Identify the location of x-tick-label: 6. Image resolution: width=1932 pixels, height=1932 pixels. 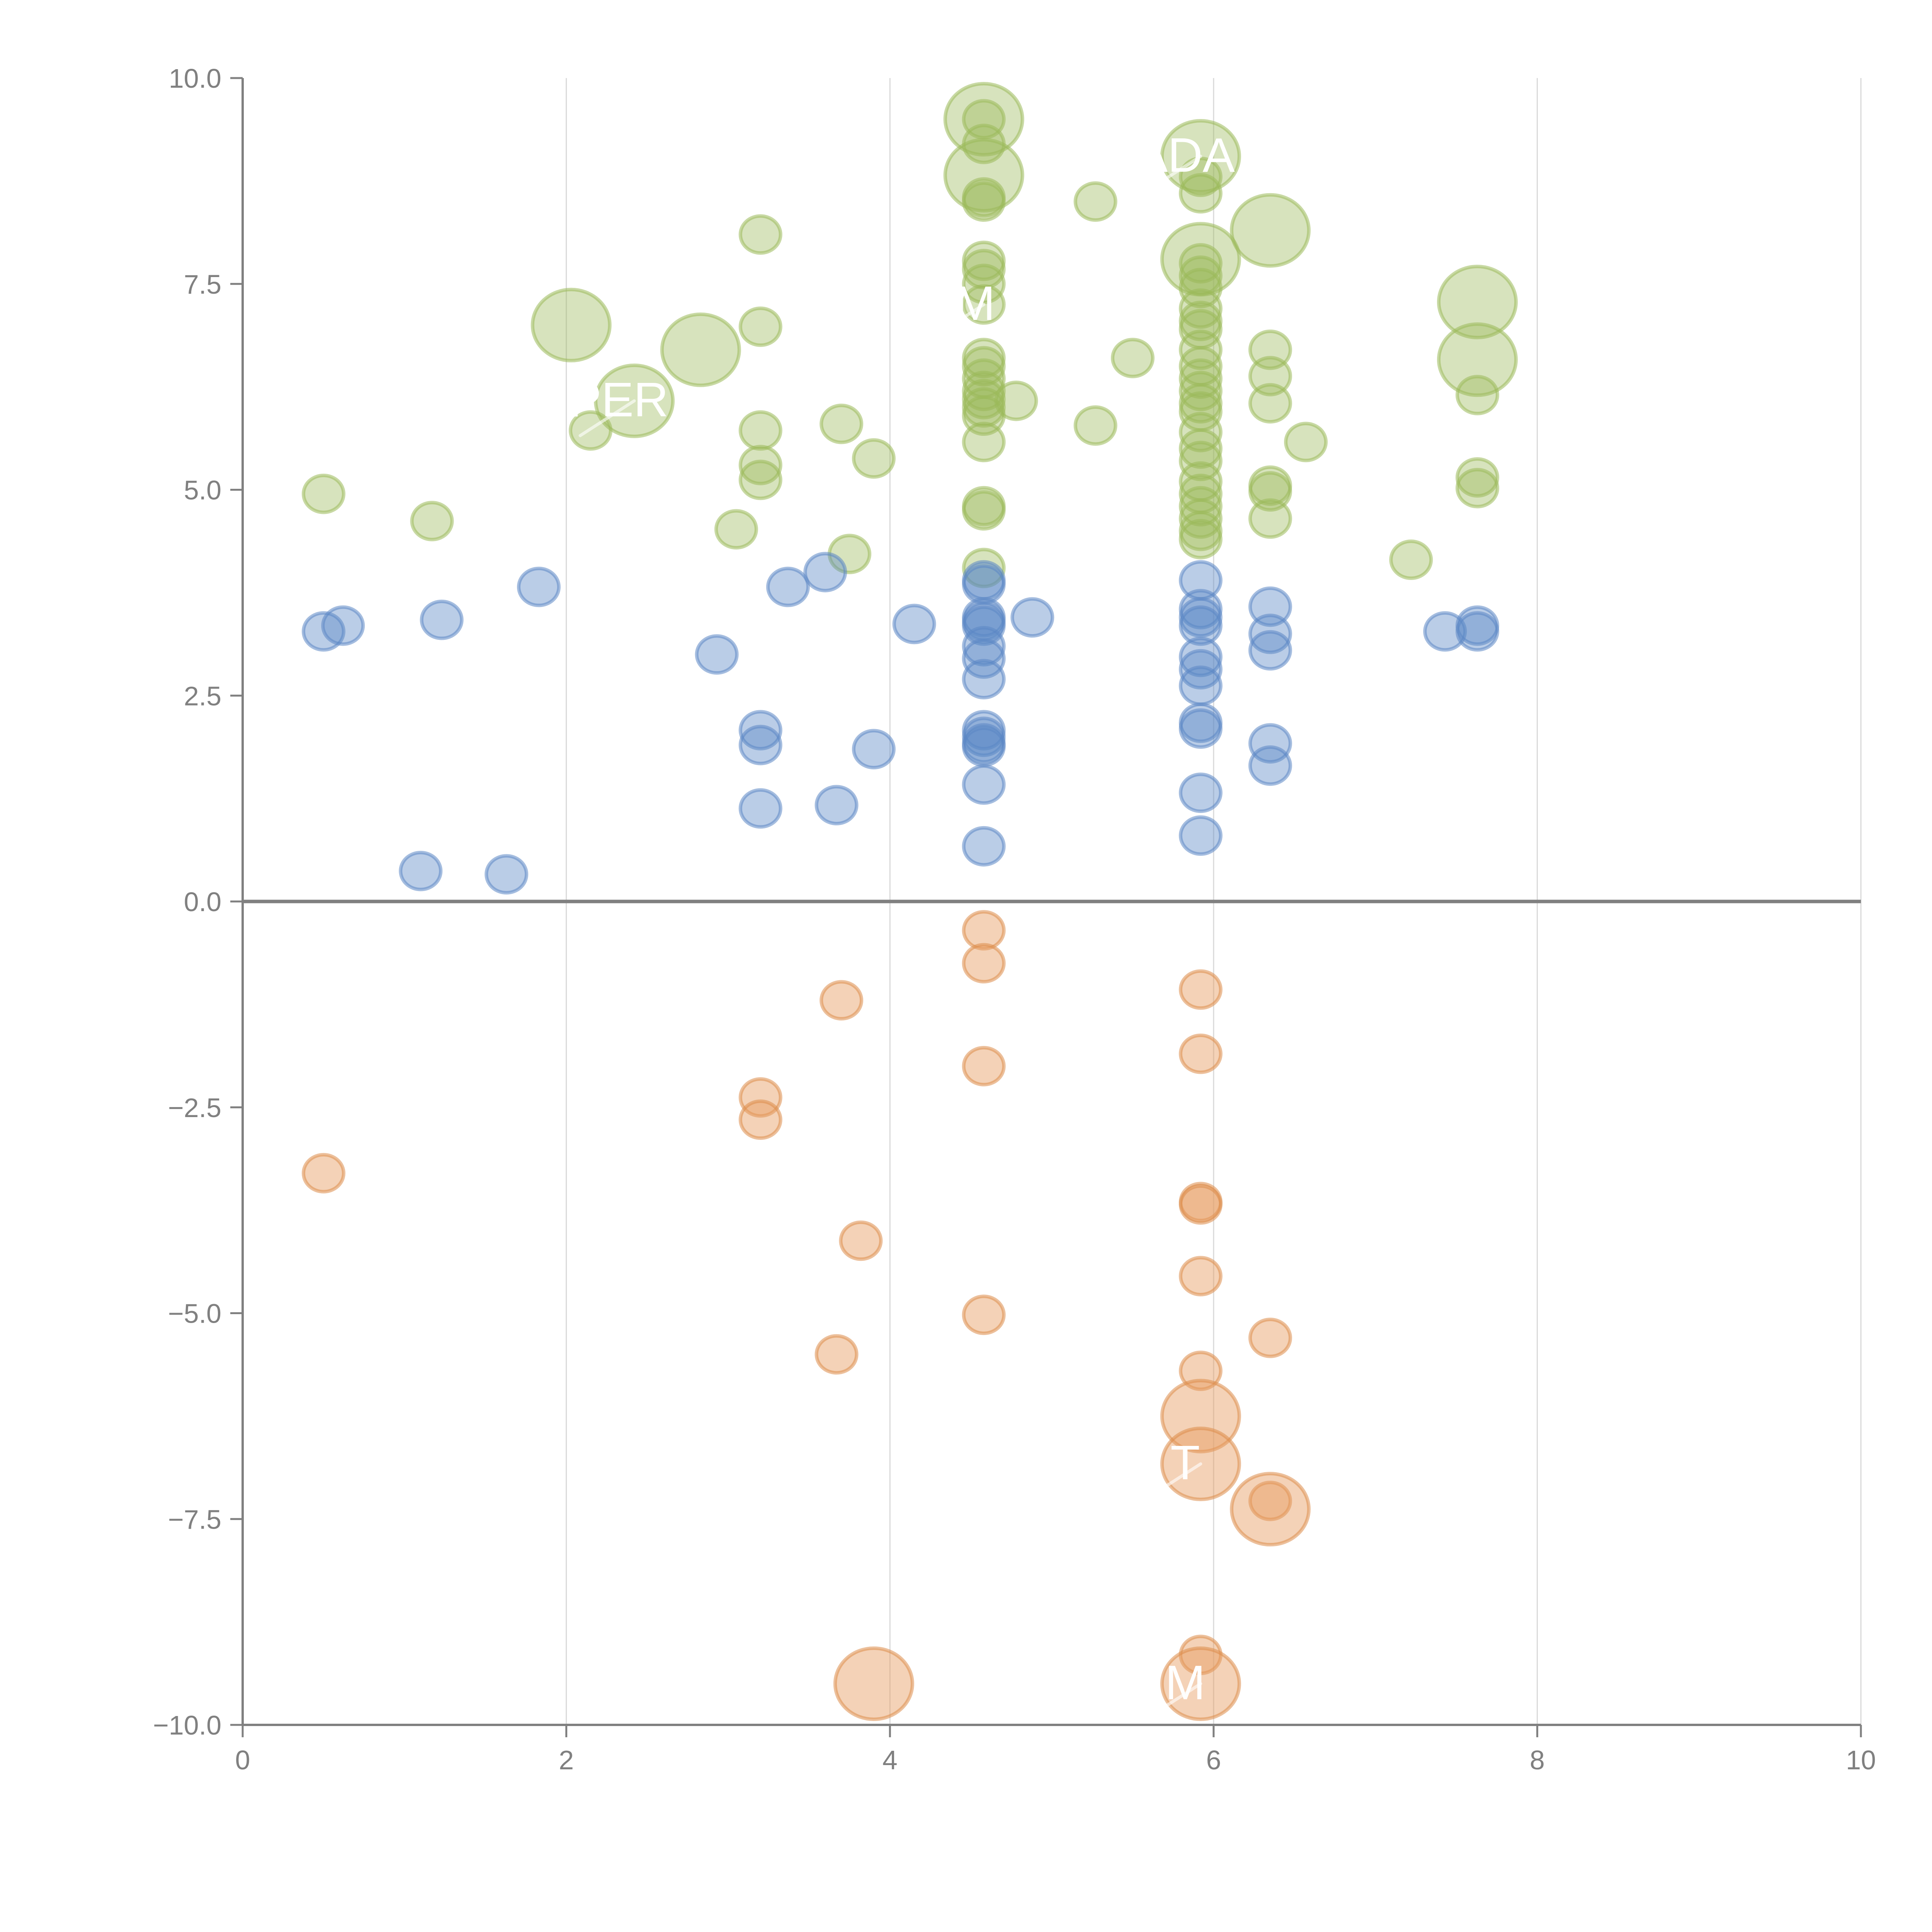
(1213, 1760).